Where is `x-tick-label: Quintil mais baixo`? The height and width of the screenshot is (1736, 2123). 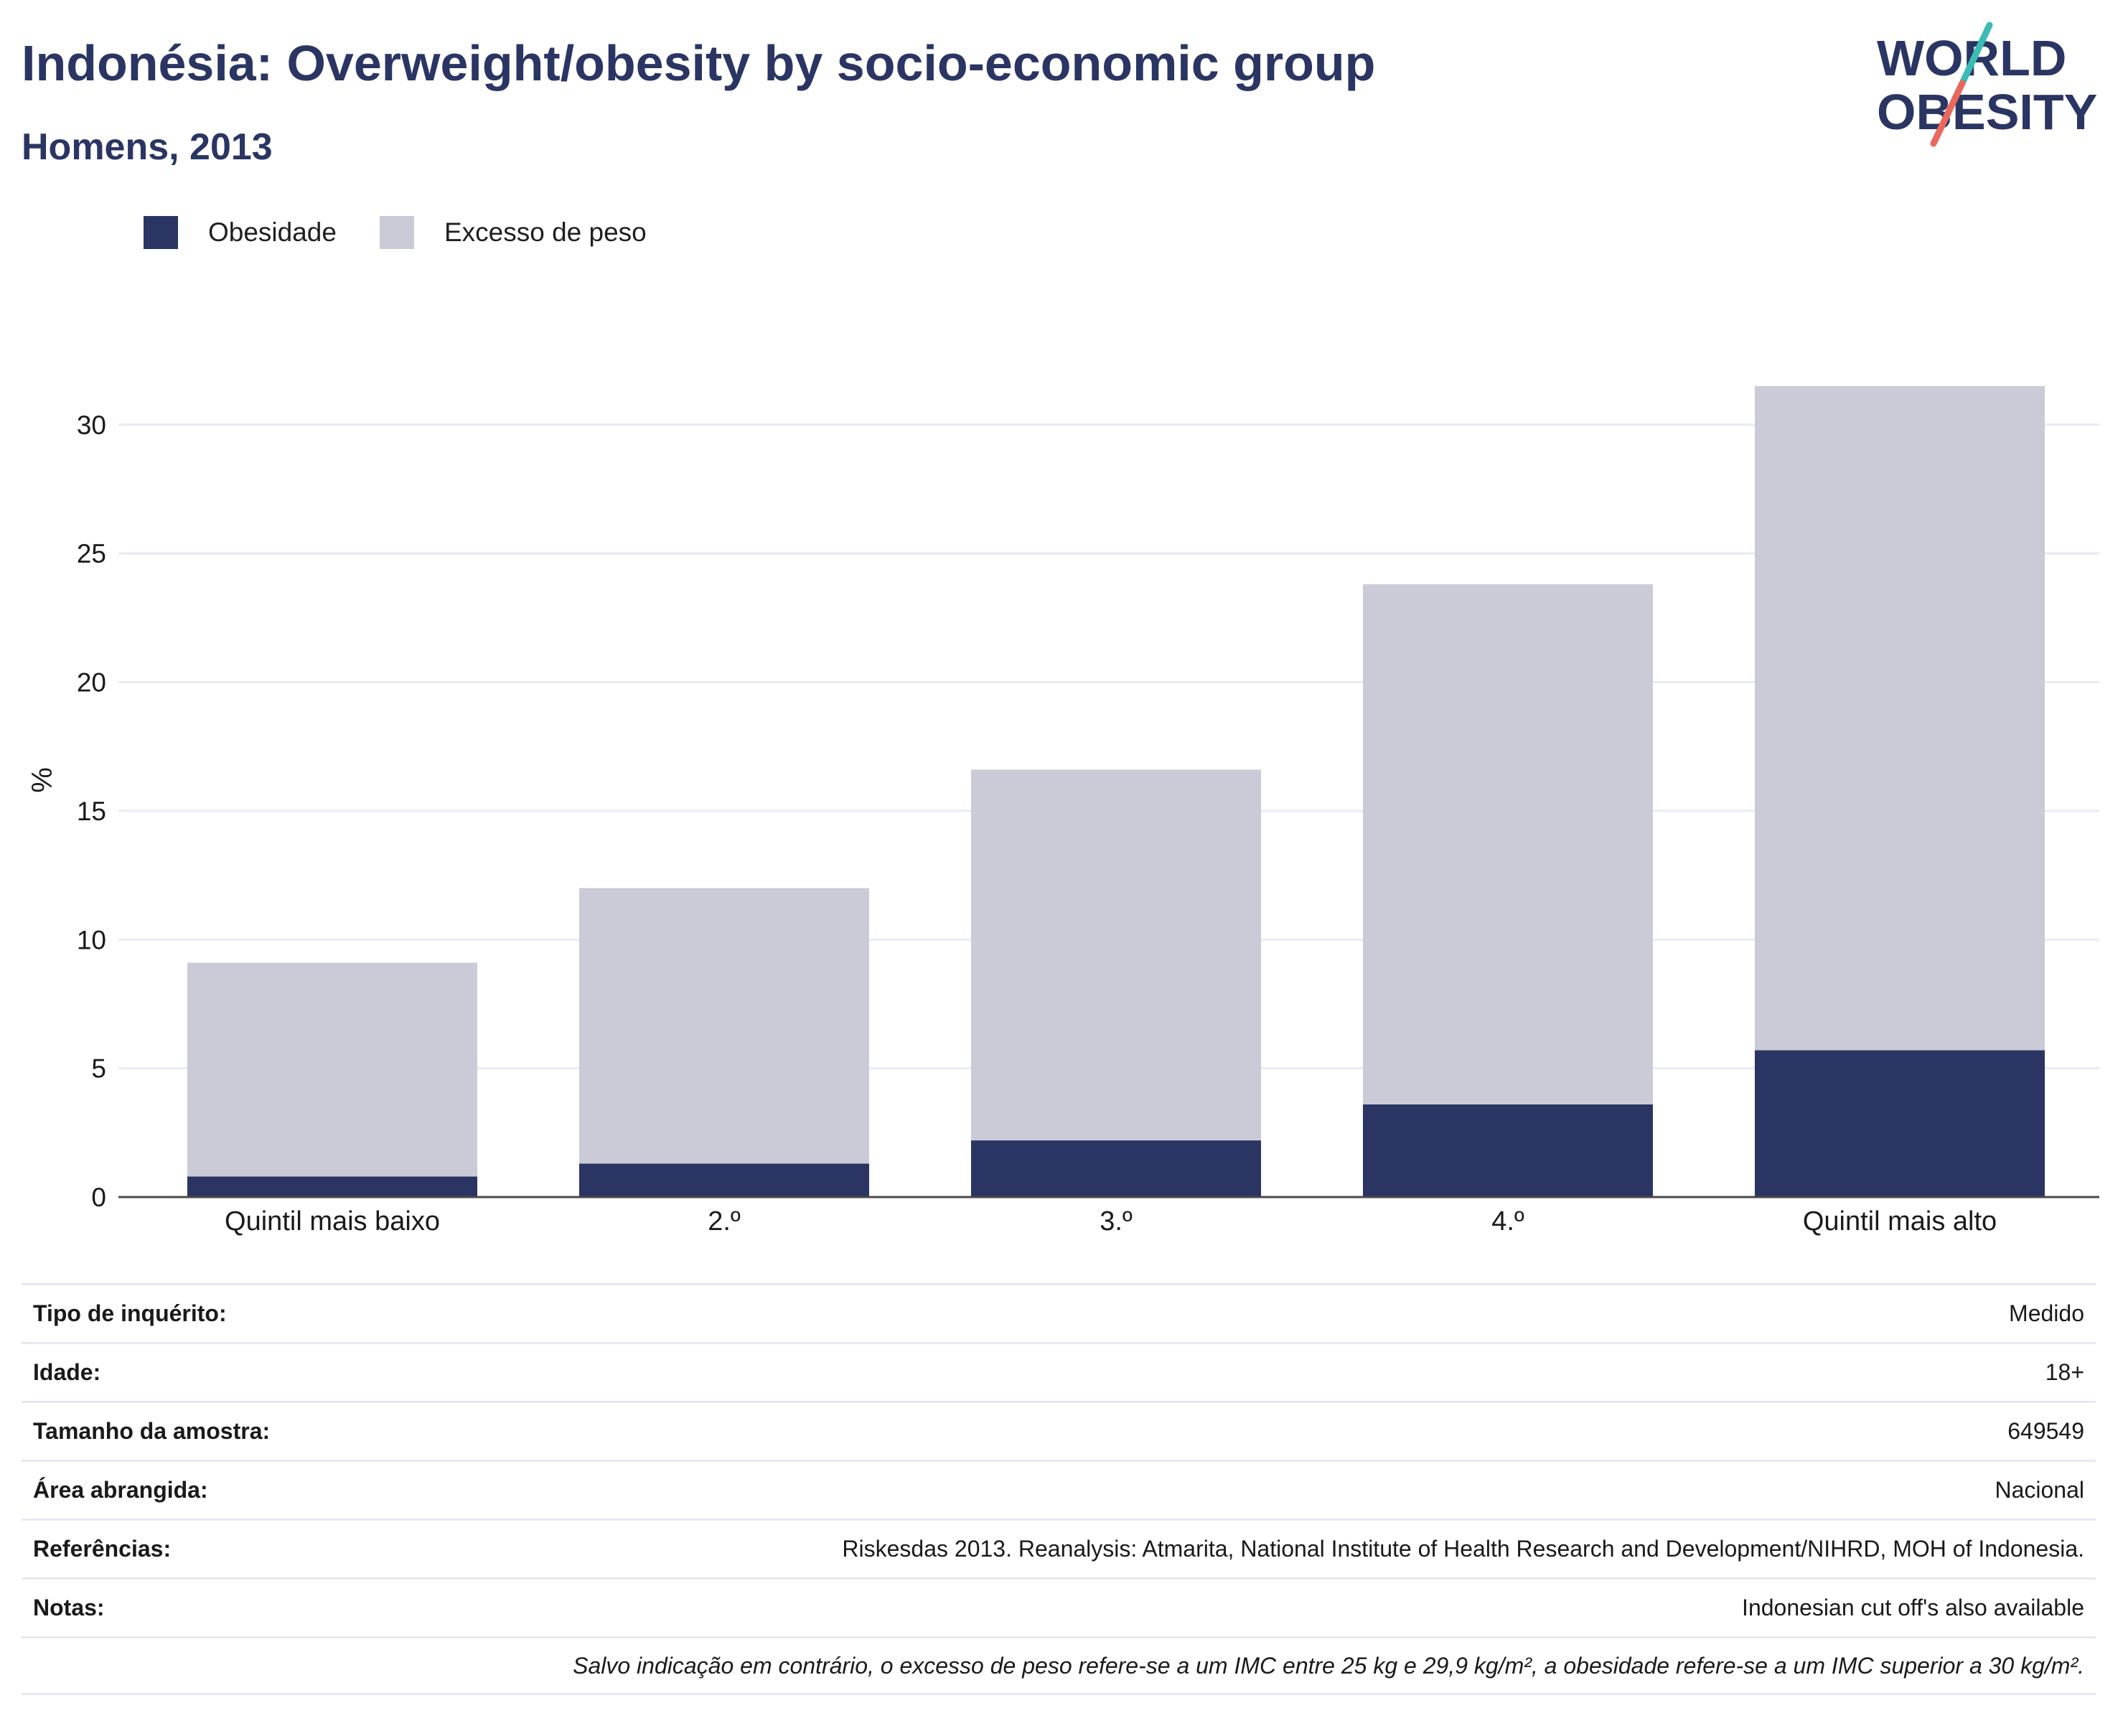
x-tick-label: Quintil mais baixo is located at coordinates (332, 1221).